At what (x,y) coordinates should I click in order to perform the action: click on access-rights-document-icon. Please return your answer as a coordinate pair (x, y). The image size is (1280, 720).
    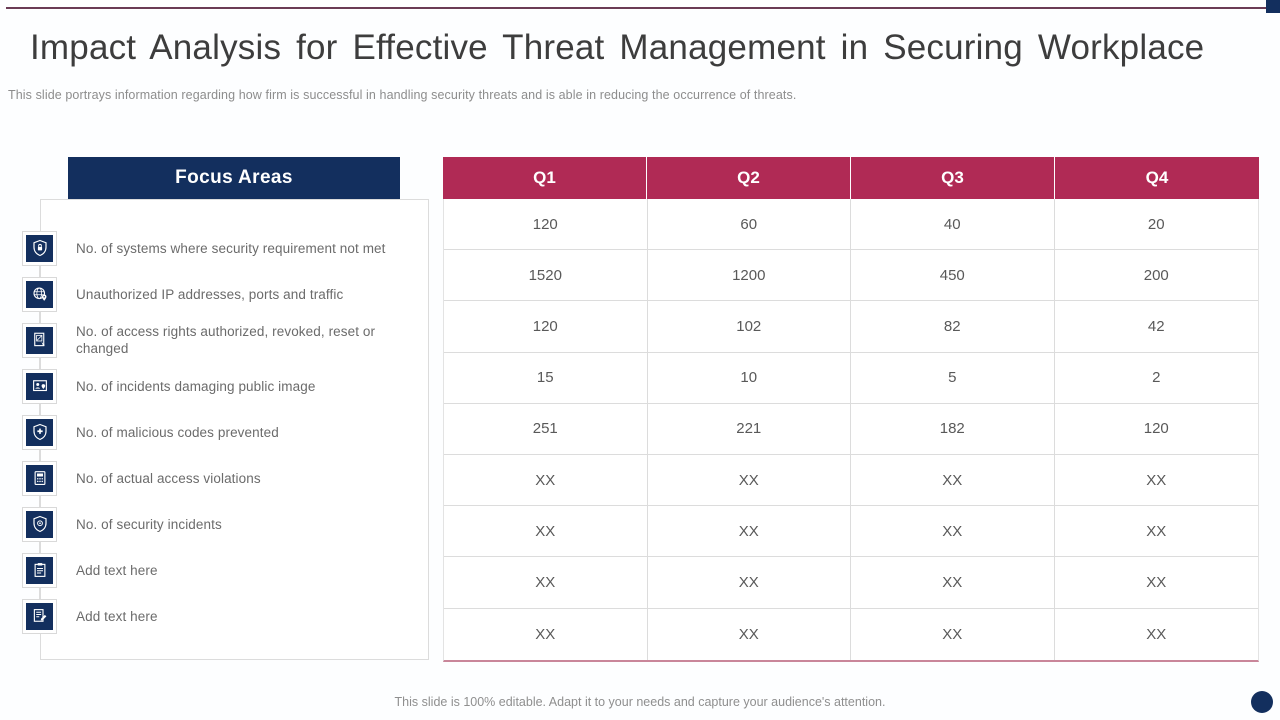
    Looking at the image, I should click on (39, 340).